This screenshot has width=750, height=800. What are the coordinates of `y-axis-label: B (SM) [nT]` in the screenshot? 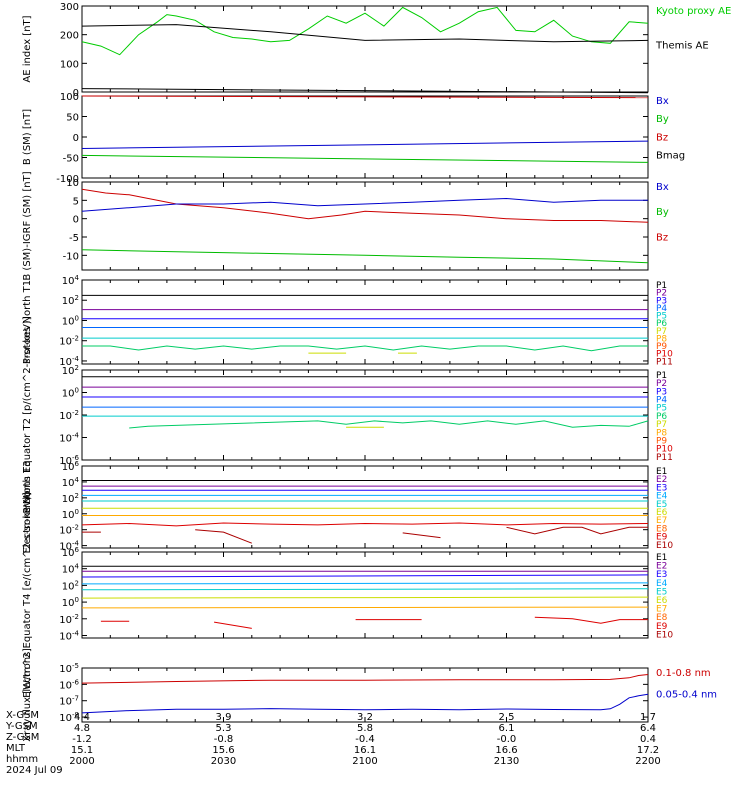 It's located at (27, 137).